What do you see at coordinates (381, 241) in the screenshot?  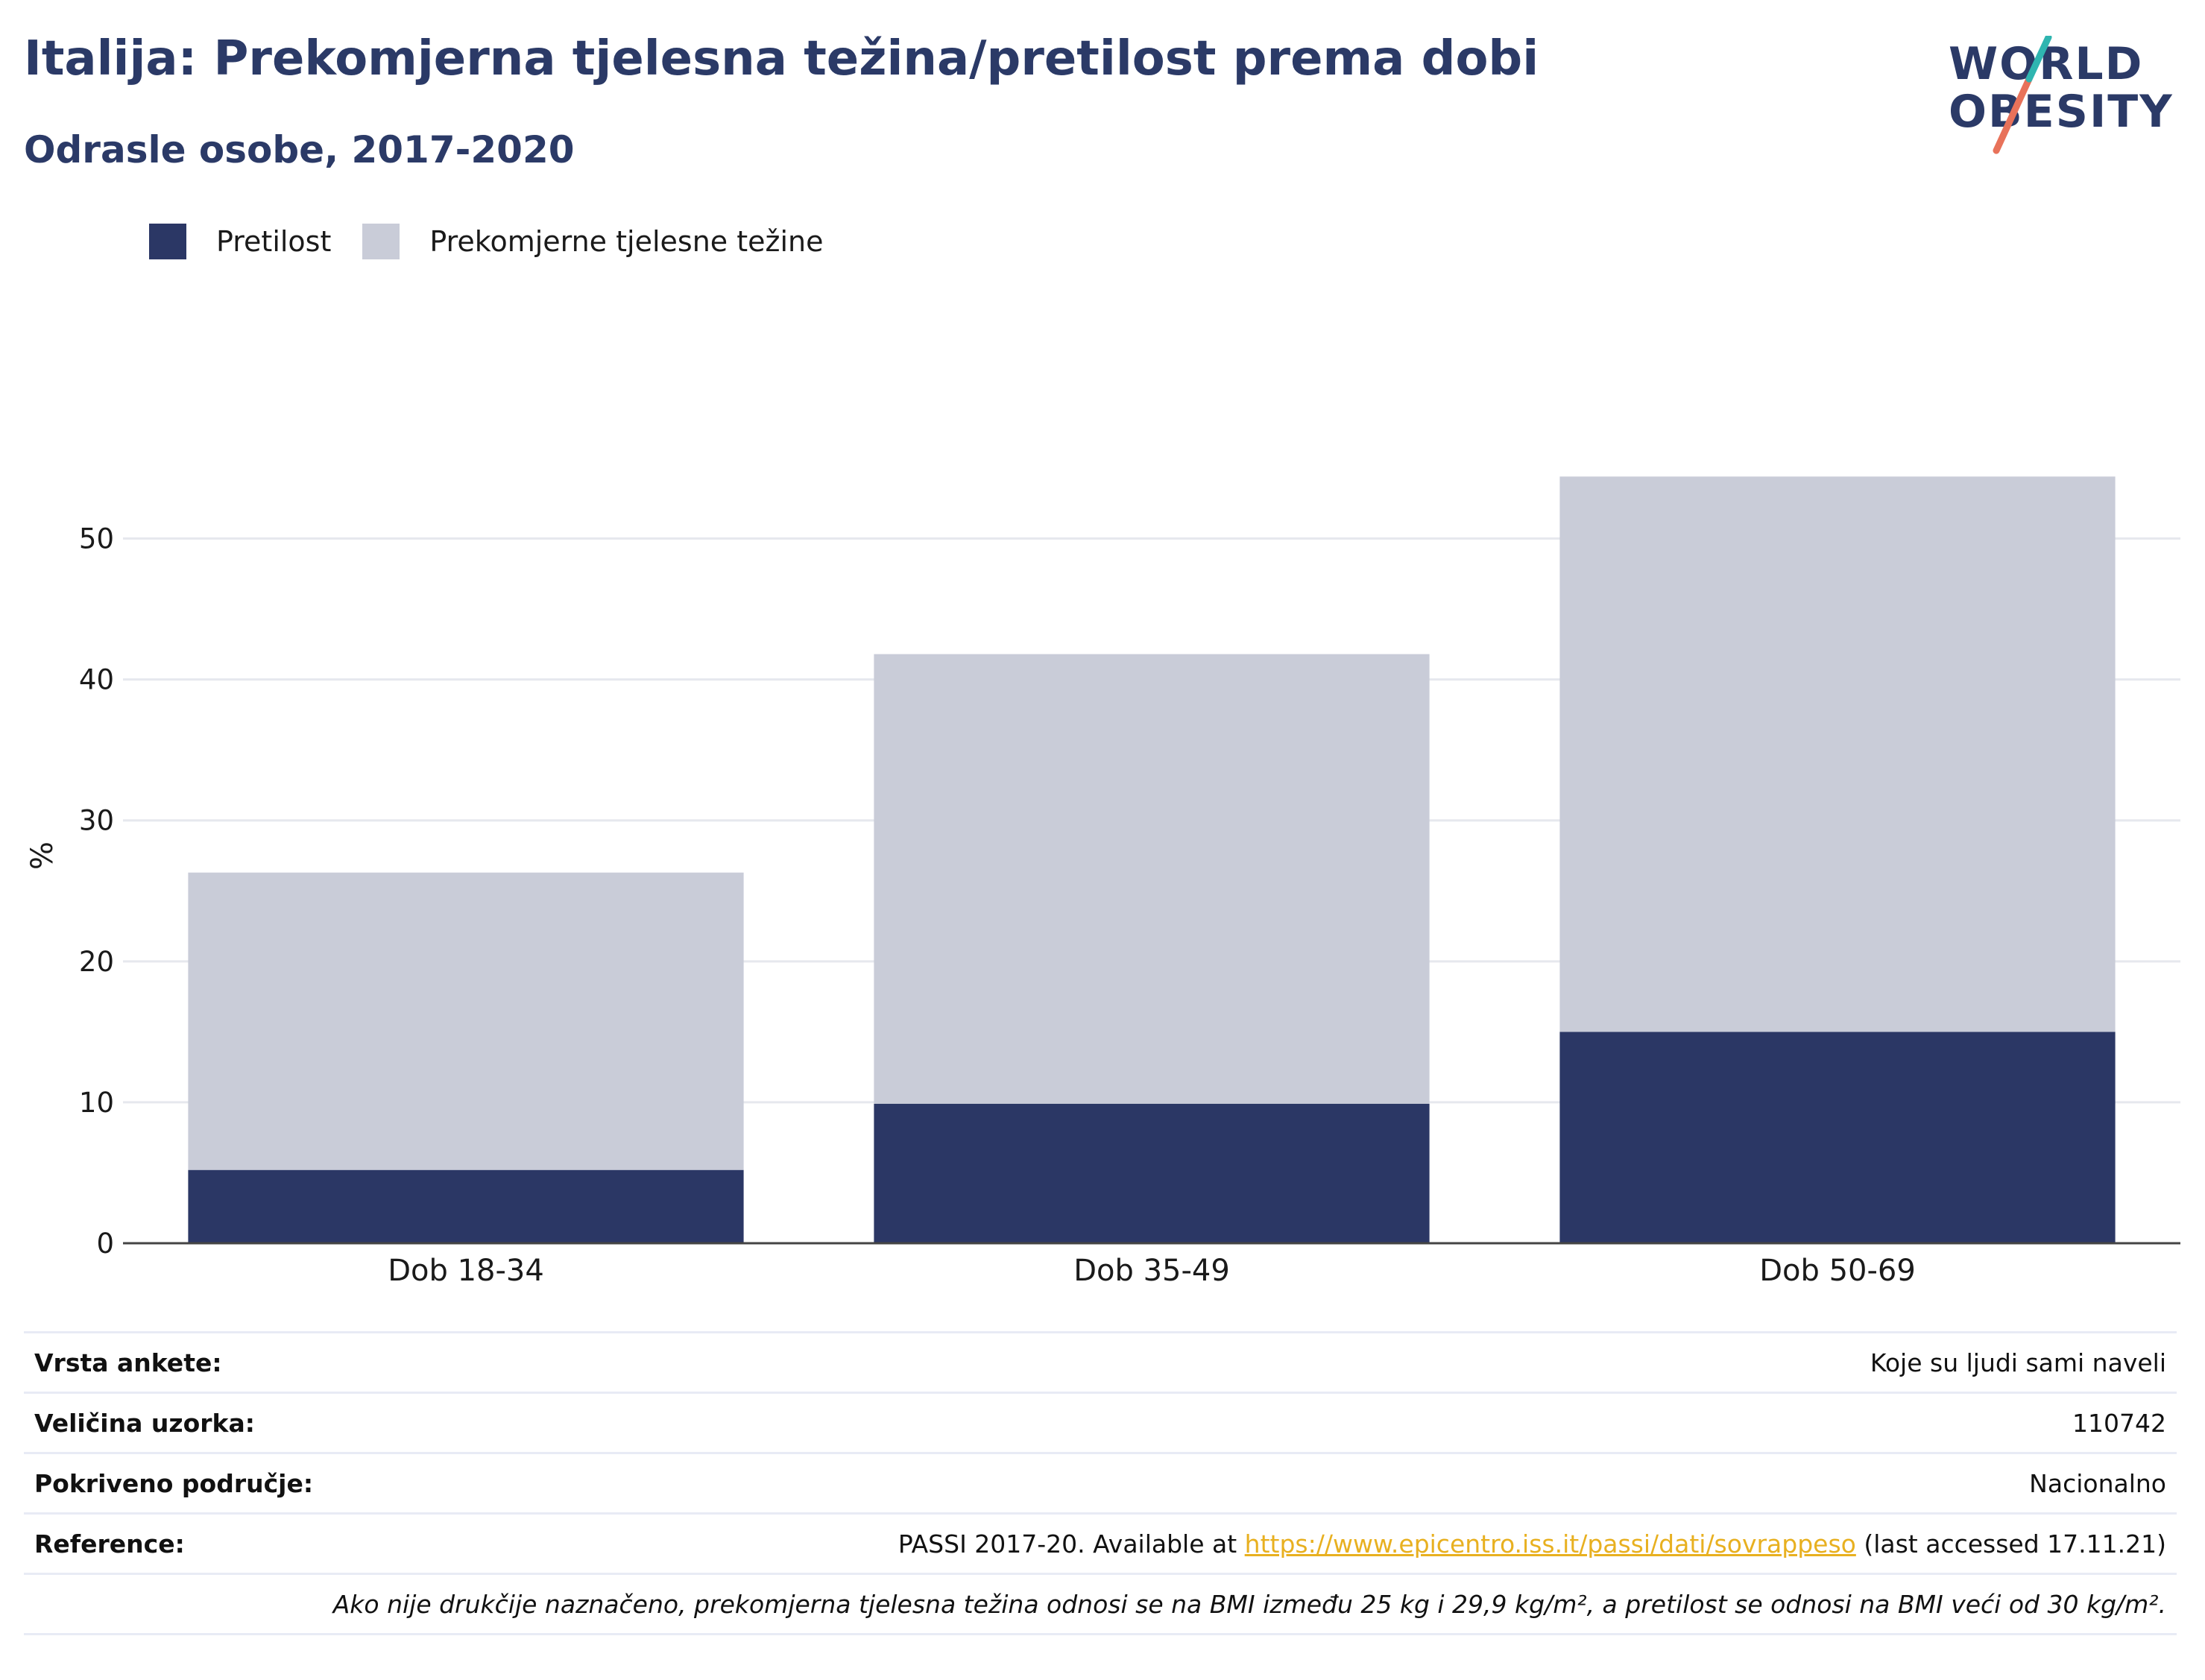 I see `legend-swatch-overweight` at bounding box center [381, 241].